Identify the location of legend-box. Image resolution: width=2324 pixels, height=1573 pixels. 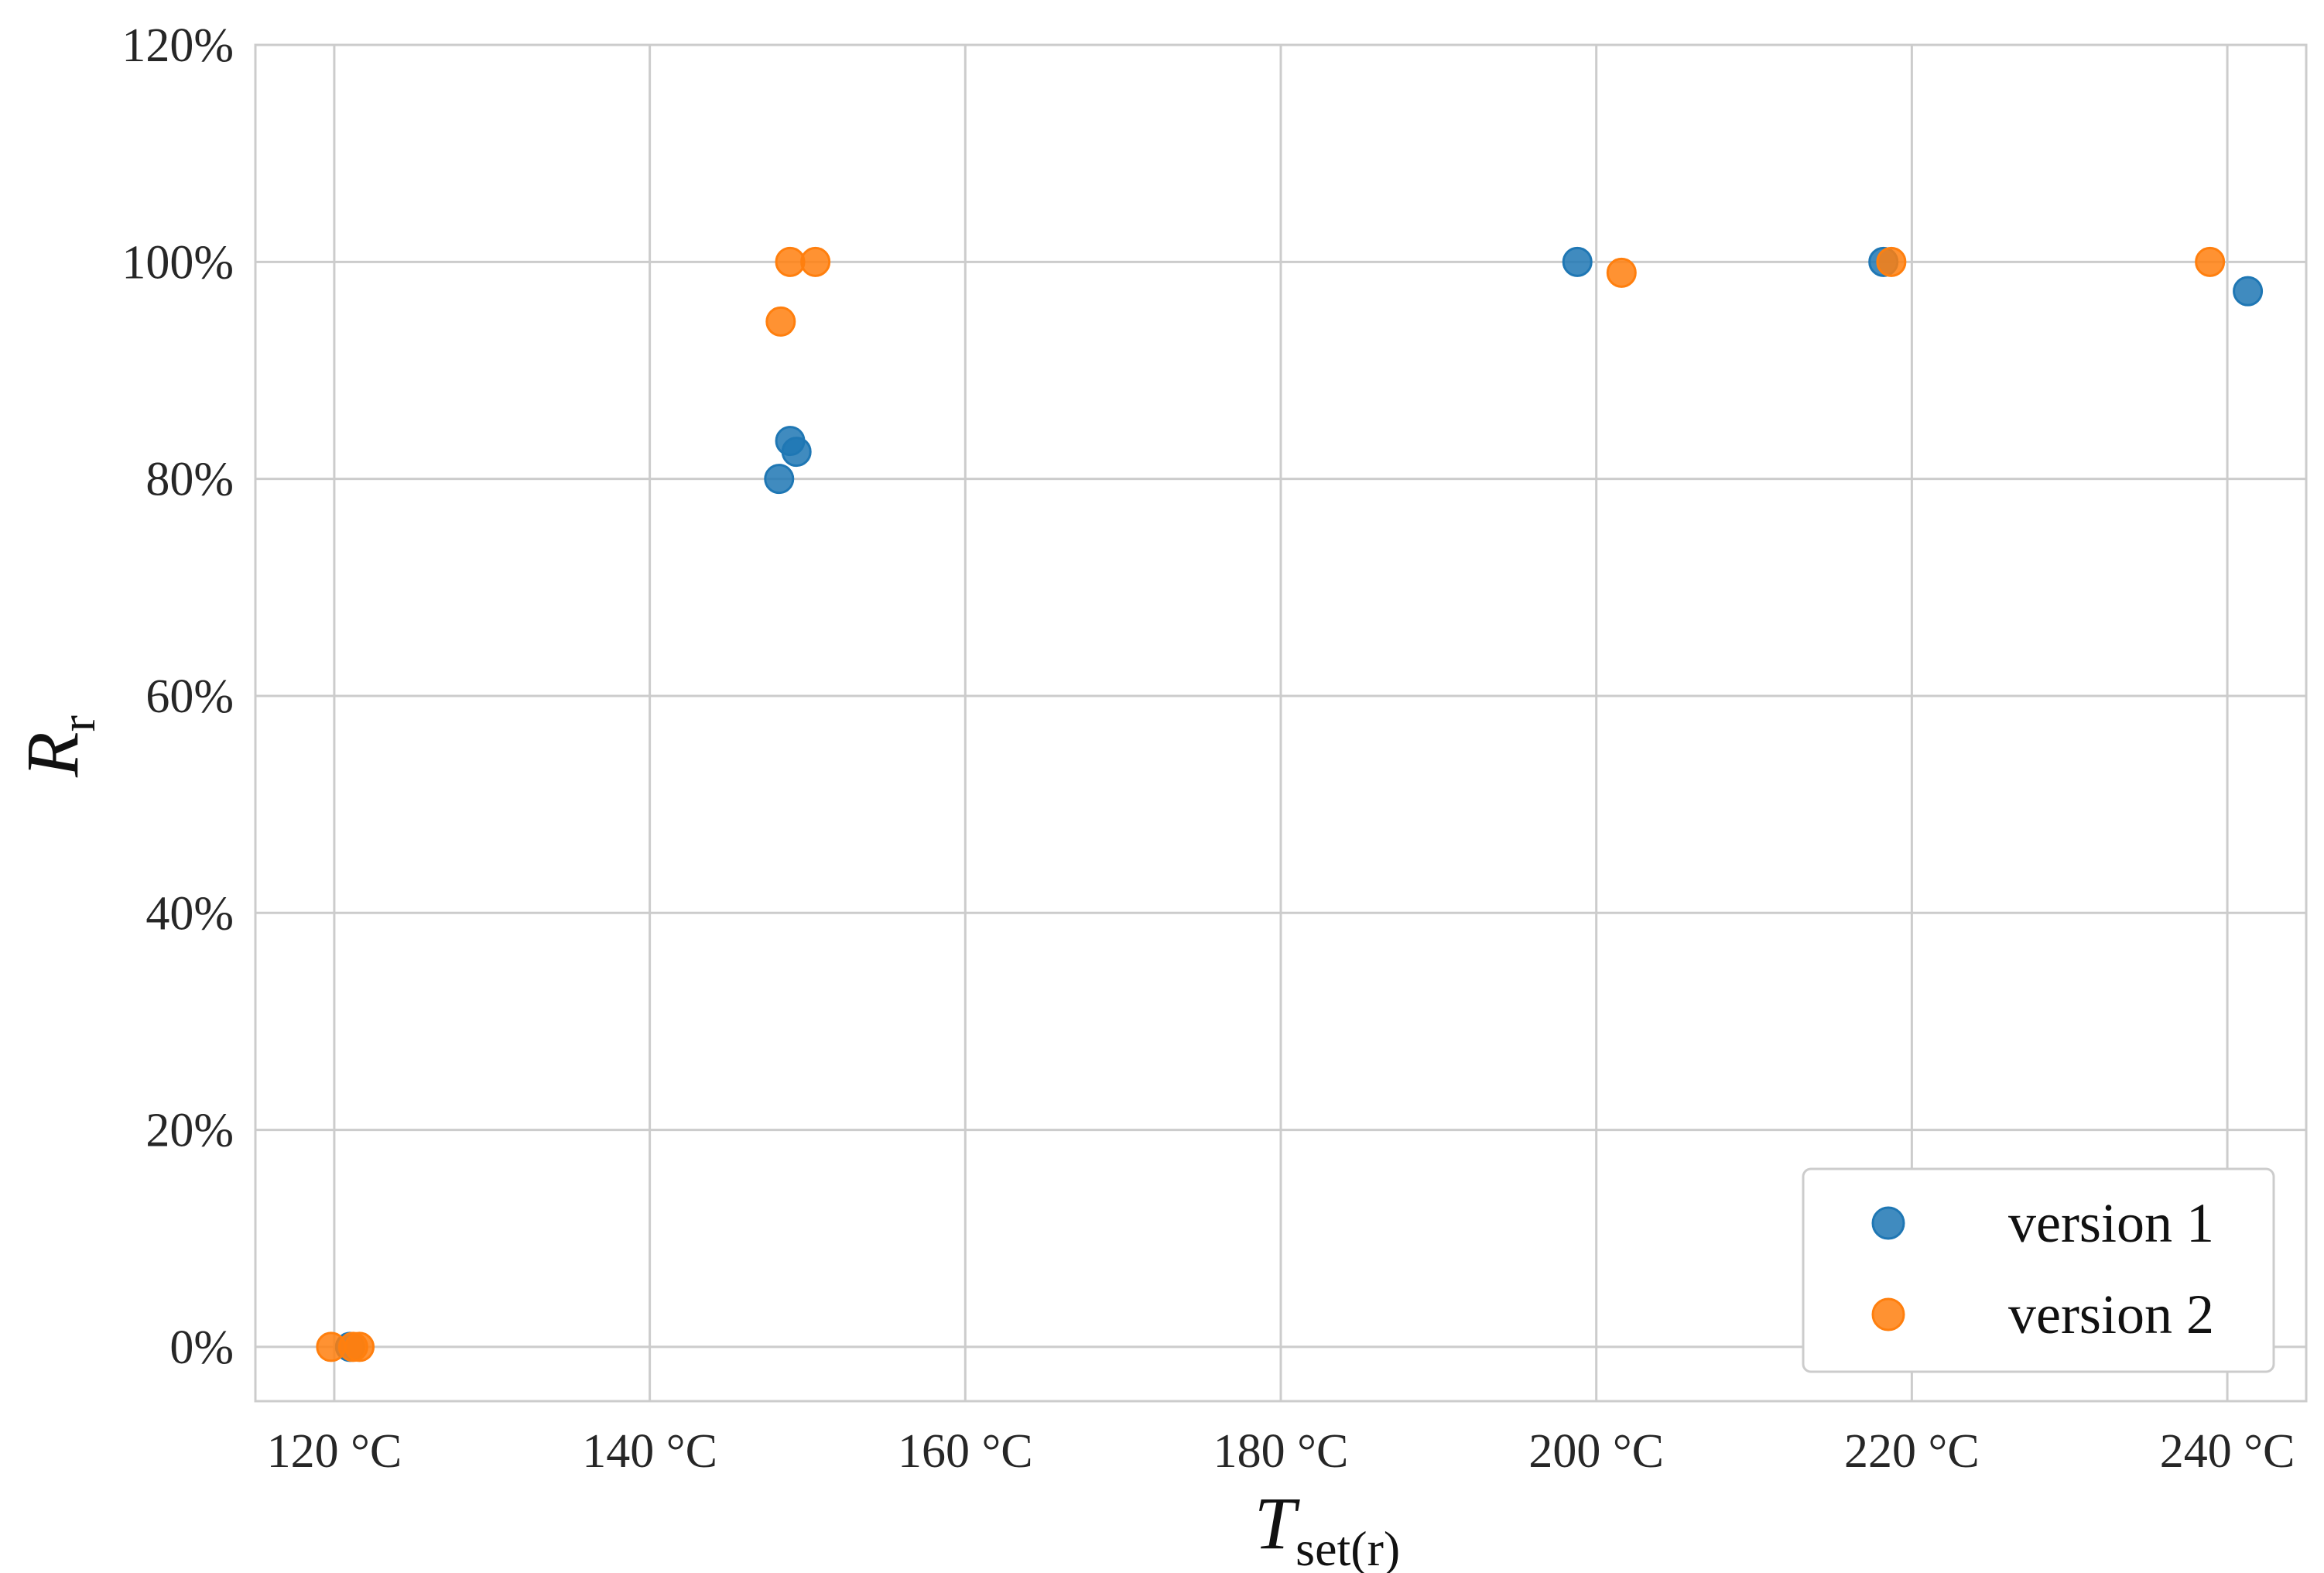
(2039, 1270).